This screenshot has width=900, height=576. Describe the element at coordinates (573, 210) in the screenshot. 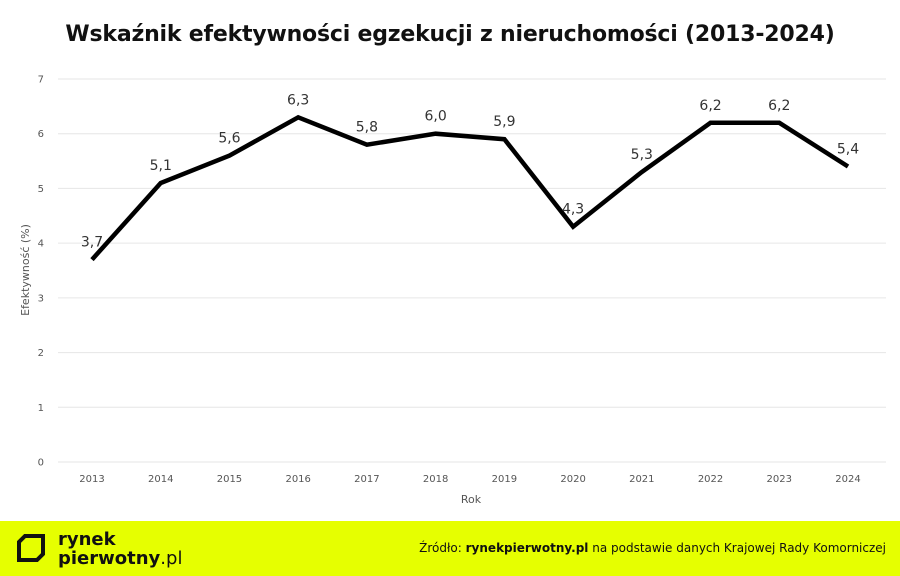

I see `data-label: 4,3` at that location.